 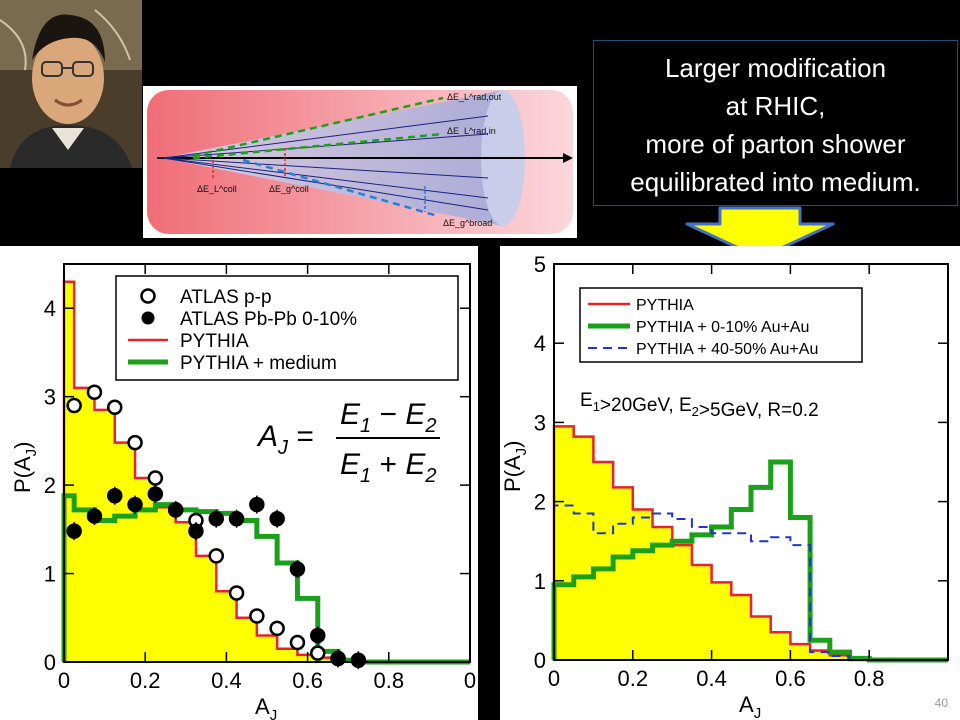 What do you see at coordinates (148, 318) in the screenshot?
I see `legend-marker-pbpb` at bounding box center [148, 318].